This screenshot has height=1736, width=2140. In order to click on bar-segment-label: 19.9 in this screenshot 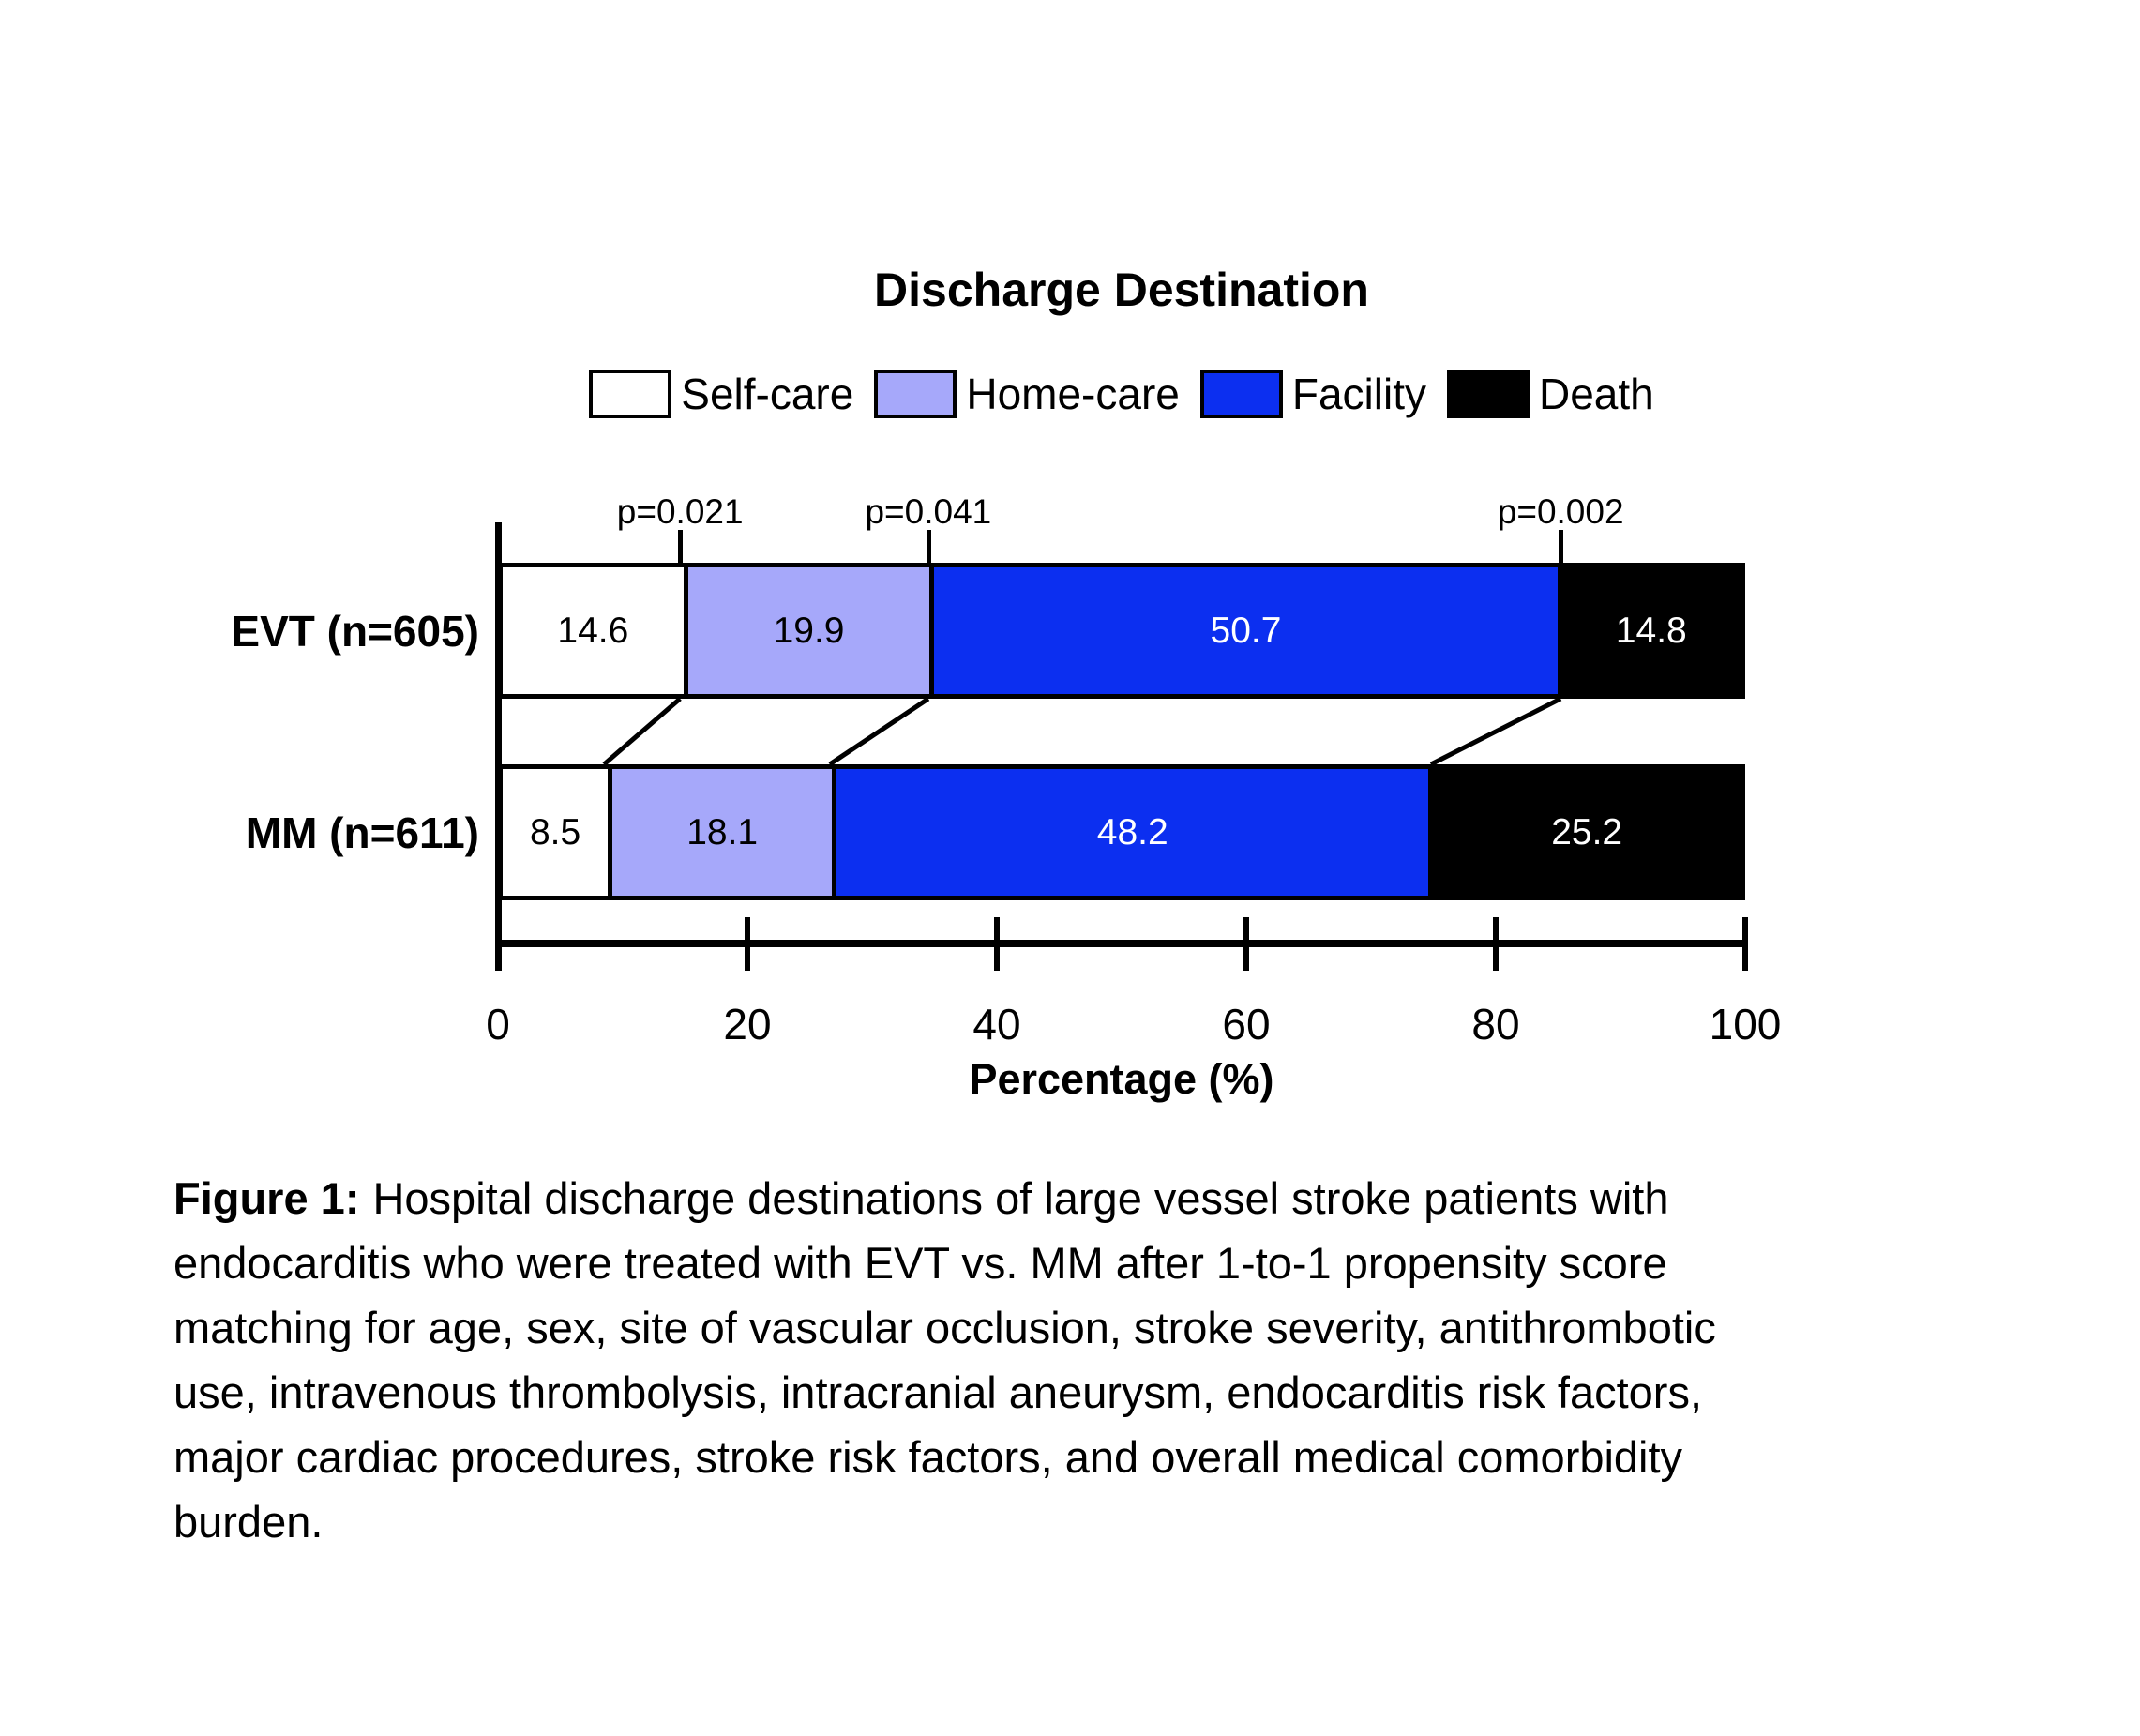, I will do `click(809, 630)`.